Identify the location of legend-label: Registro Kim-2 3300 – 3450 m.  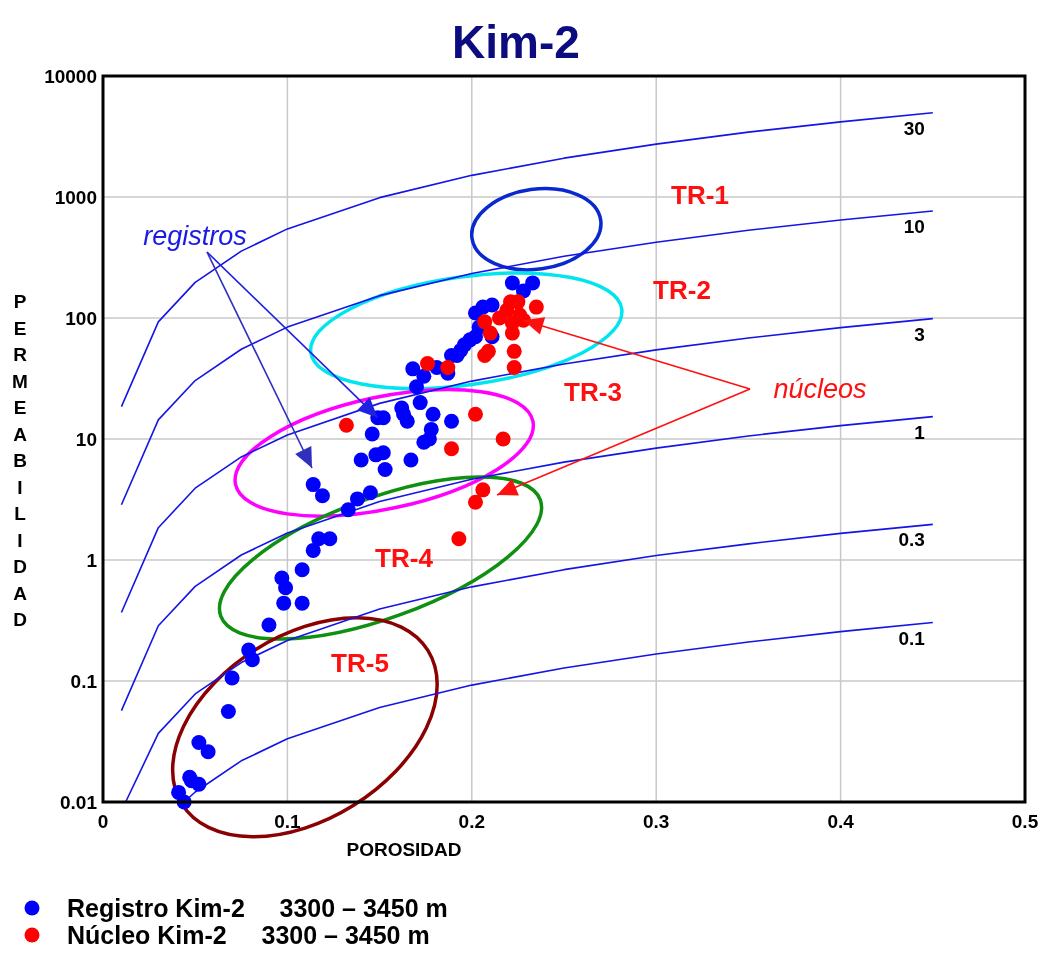
(257, 908).